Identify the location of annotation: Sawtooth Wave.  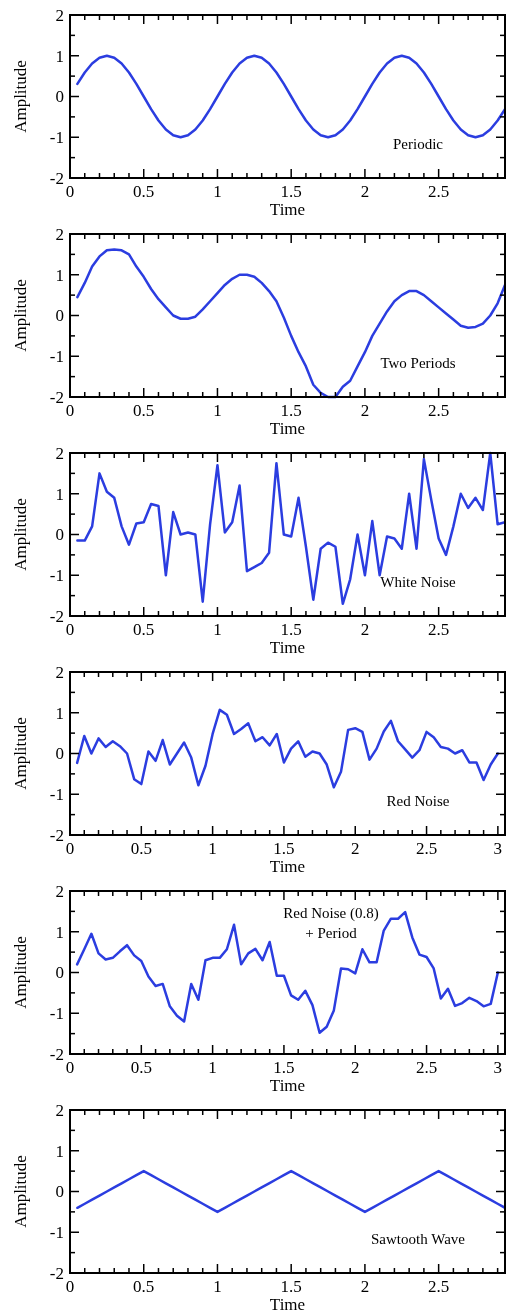
(418, 1239).